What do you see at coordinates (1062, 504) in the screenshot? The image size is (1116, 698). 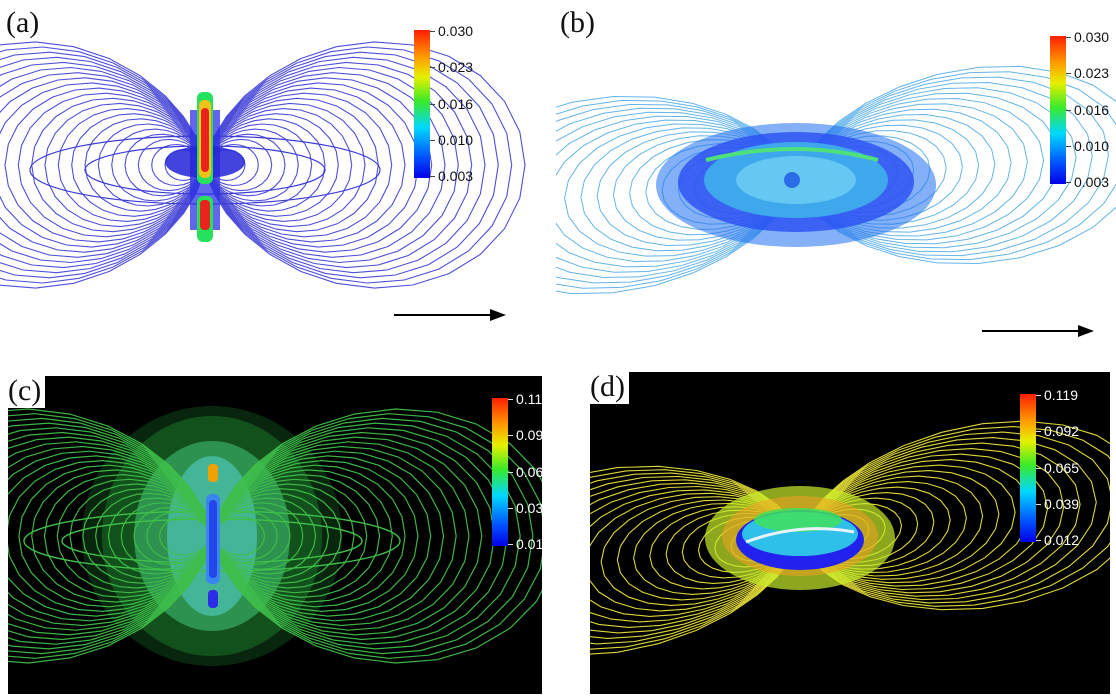 I see `panel-d-colorbar-label: 0.039` at bounding box center [1062, 504].